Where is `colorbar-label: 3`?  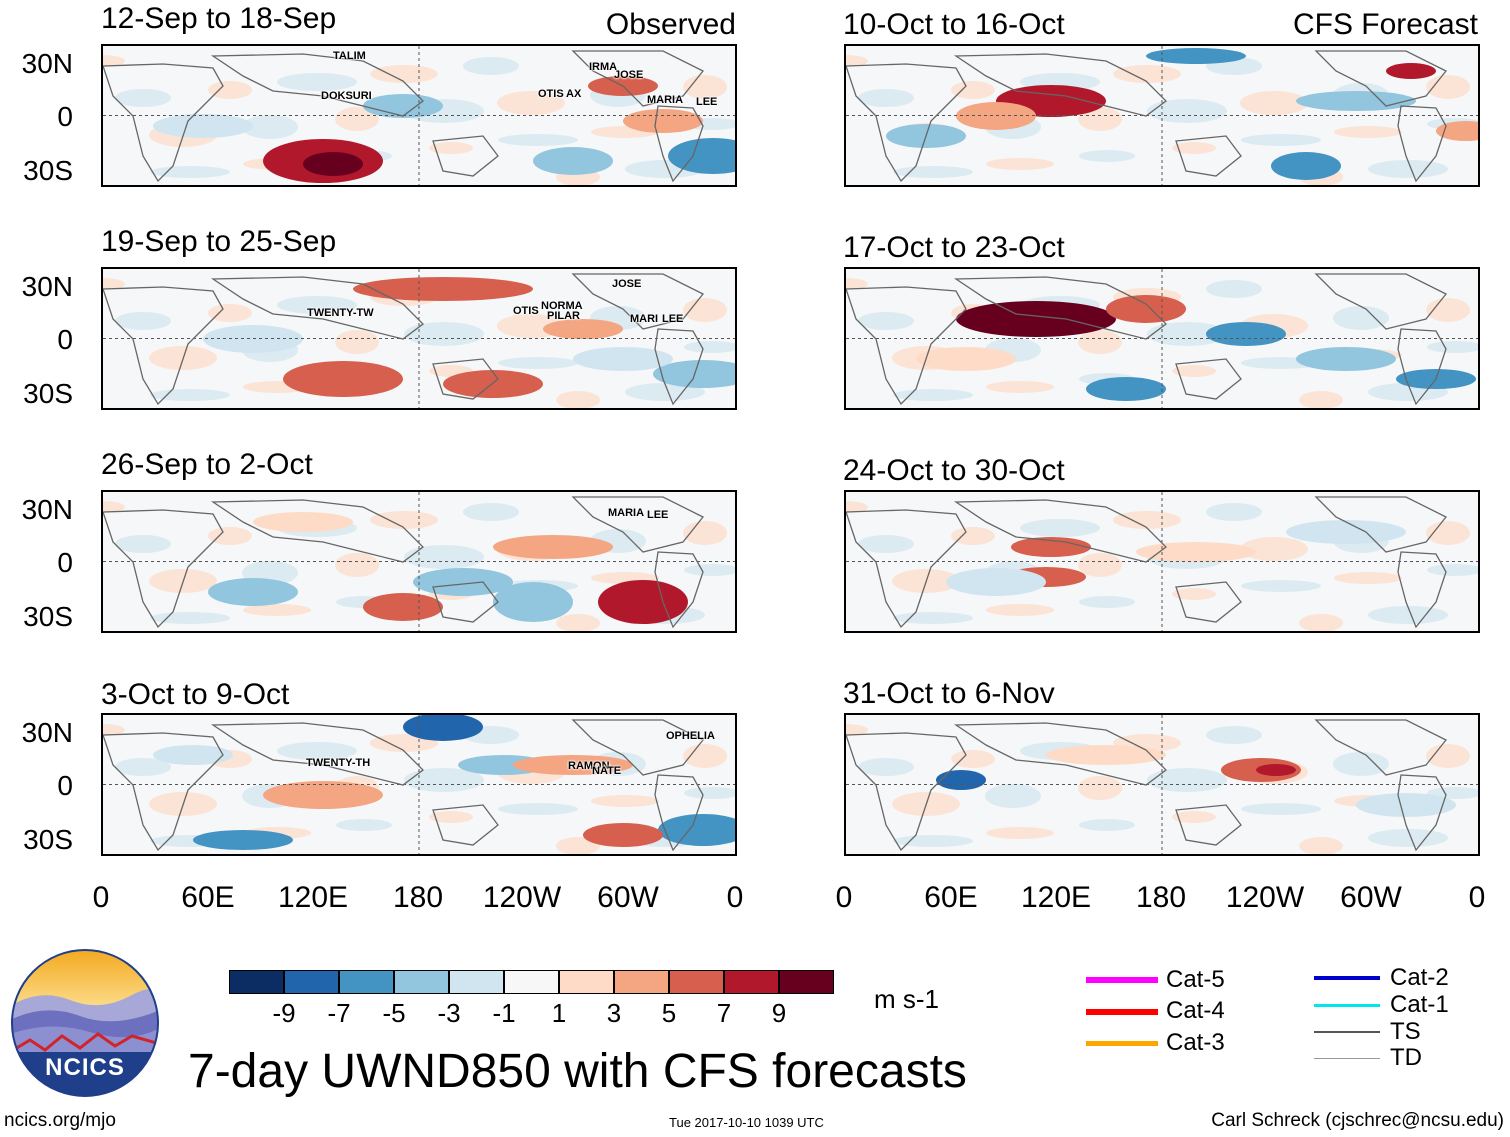 colorbar-label: 3 is located at coordinates (614, 1013).